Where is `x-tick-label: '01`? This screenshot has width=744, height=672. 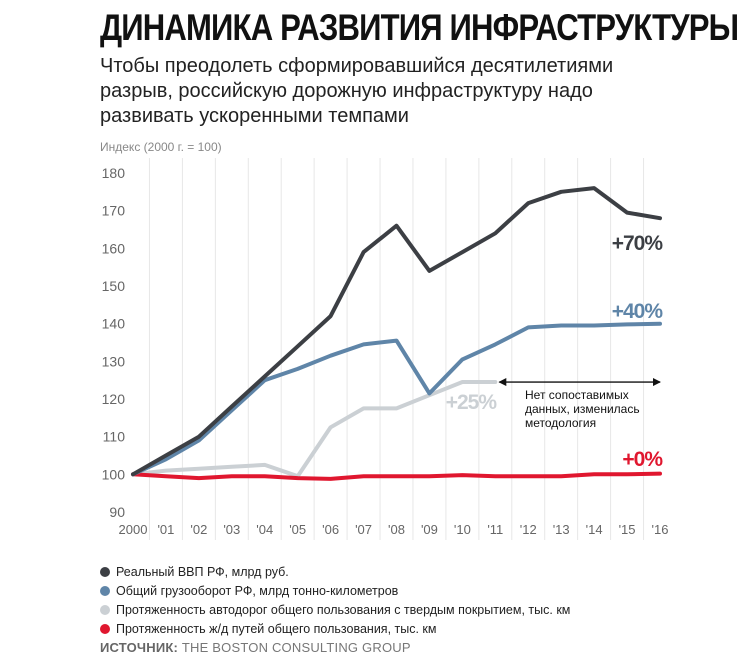 x-tick-label: '01 is located at coordinates (165, 529).